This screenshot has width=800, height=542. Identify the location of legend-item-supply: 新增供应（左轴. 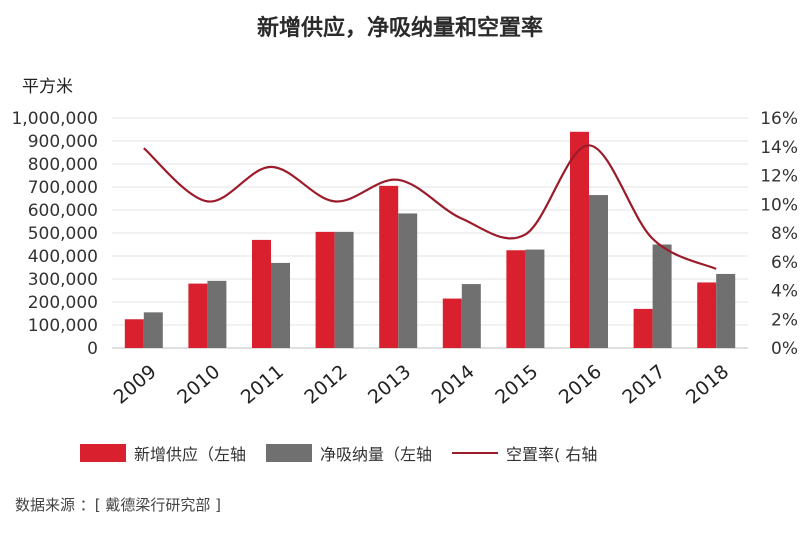
(163, 453).